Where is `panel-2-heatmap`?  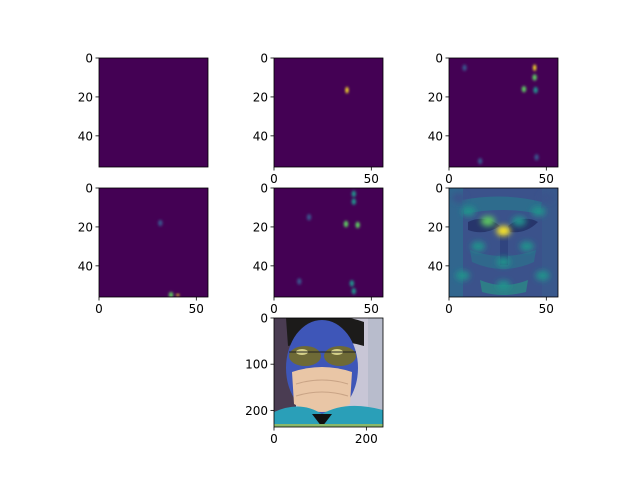 panel-2-heatmap is located at coordinates (328, 112).